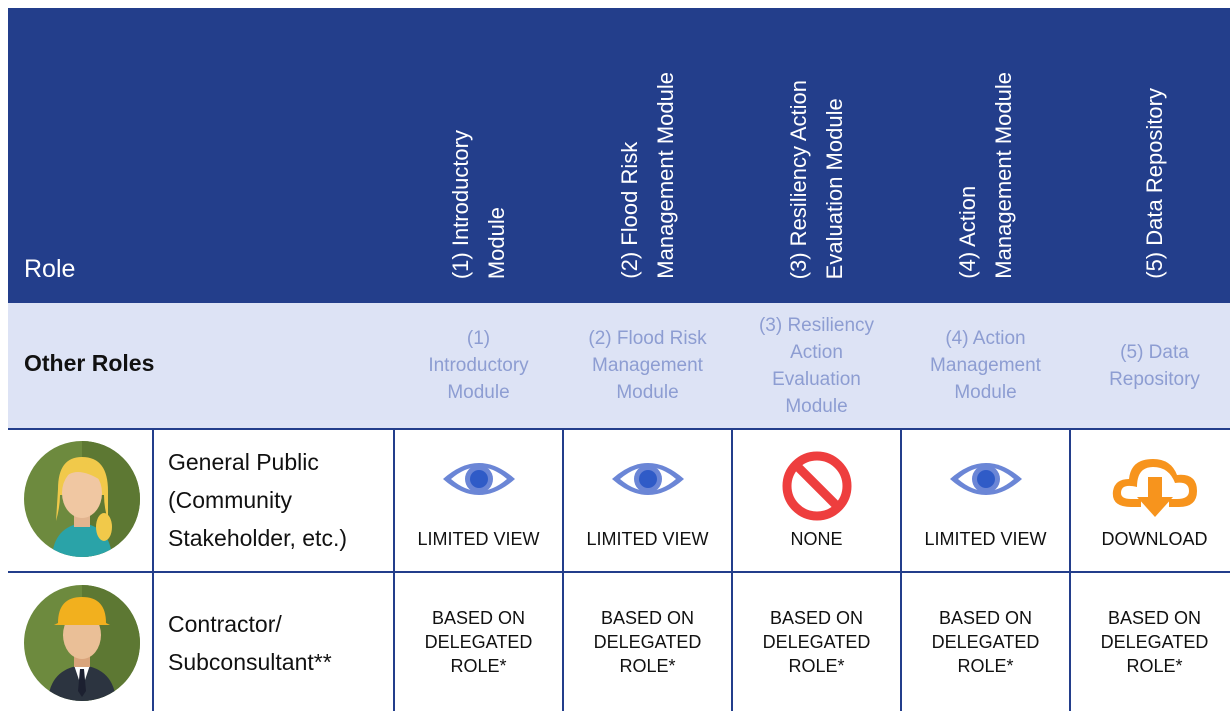 This screenshot has width=1230, height=711. Describe the element at coordinates (225, 624) in the screenshot. I see `role-line: Contractor/` at that location.